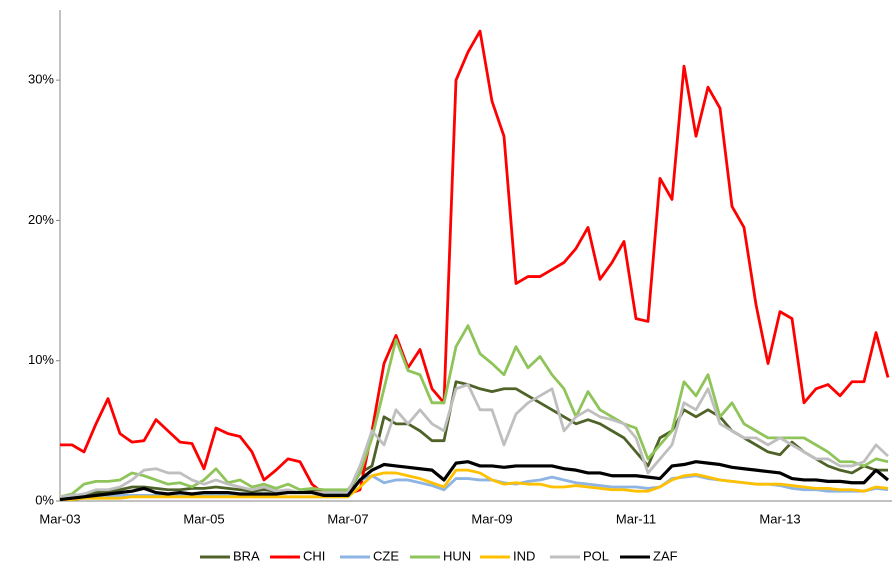 The width and height of the screenshot is (892, 567). I want to click on legend-label: POL, so click(596, 555).